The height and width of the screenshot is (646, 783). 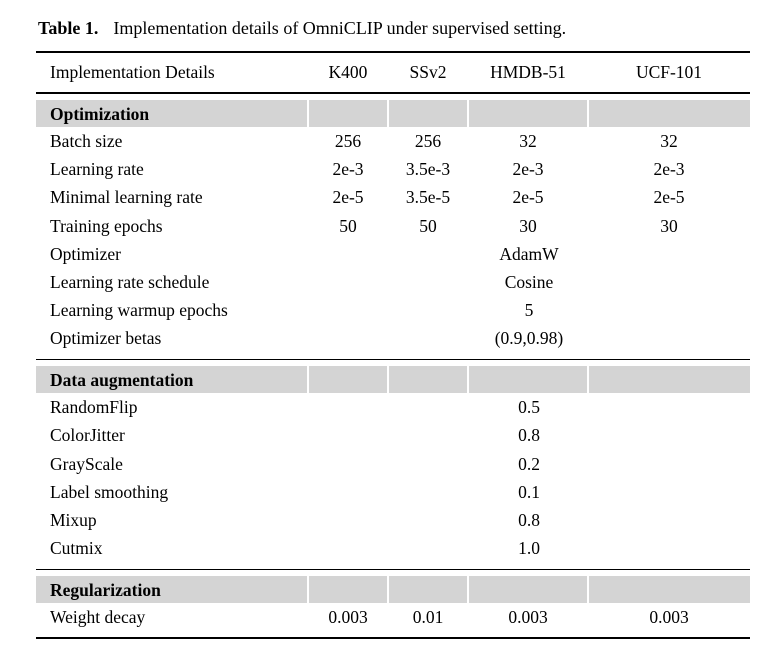 I want to click on table-row: Cutmix 1.0, so click(x=393, y=548).